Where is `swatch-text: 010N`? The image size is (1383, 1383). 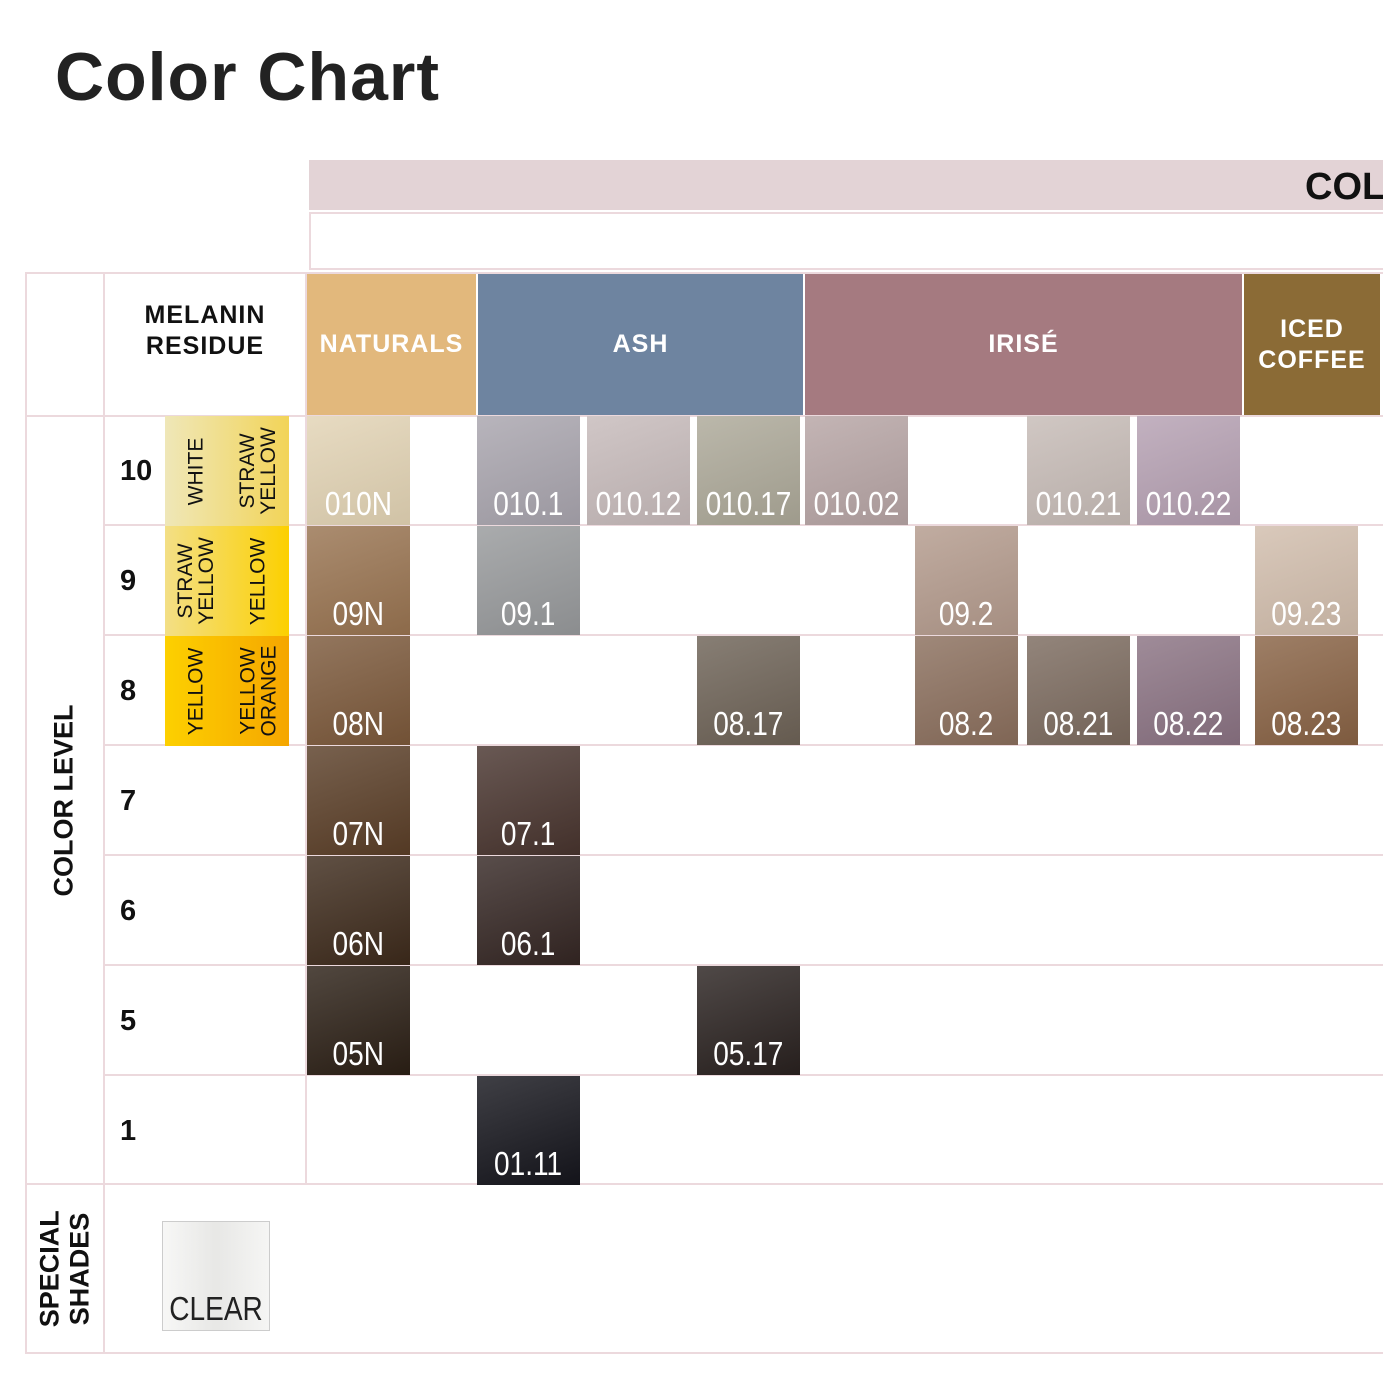
swatch-text: 010N is located at coordinates (358, 503).